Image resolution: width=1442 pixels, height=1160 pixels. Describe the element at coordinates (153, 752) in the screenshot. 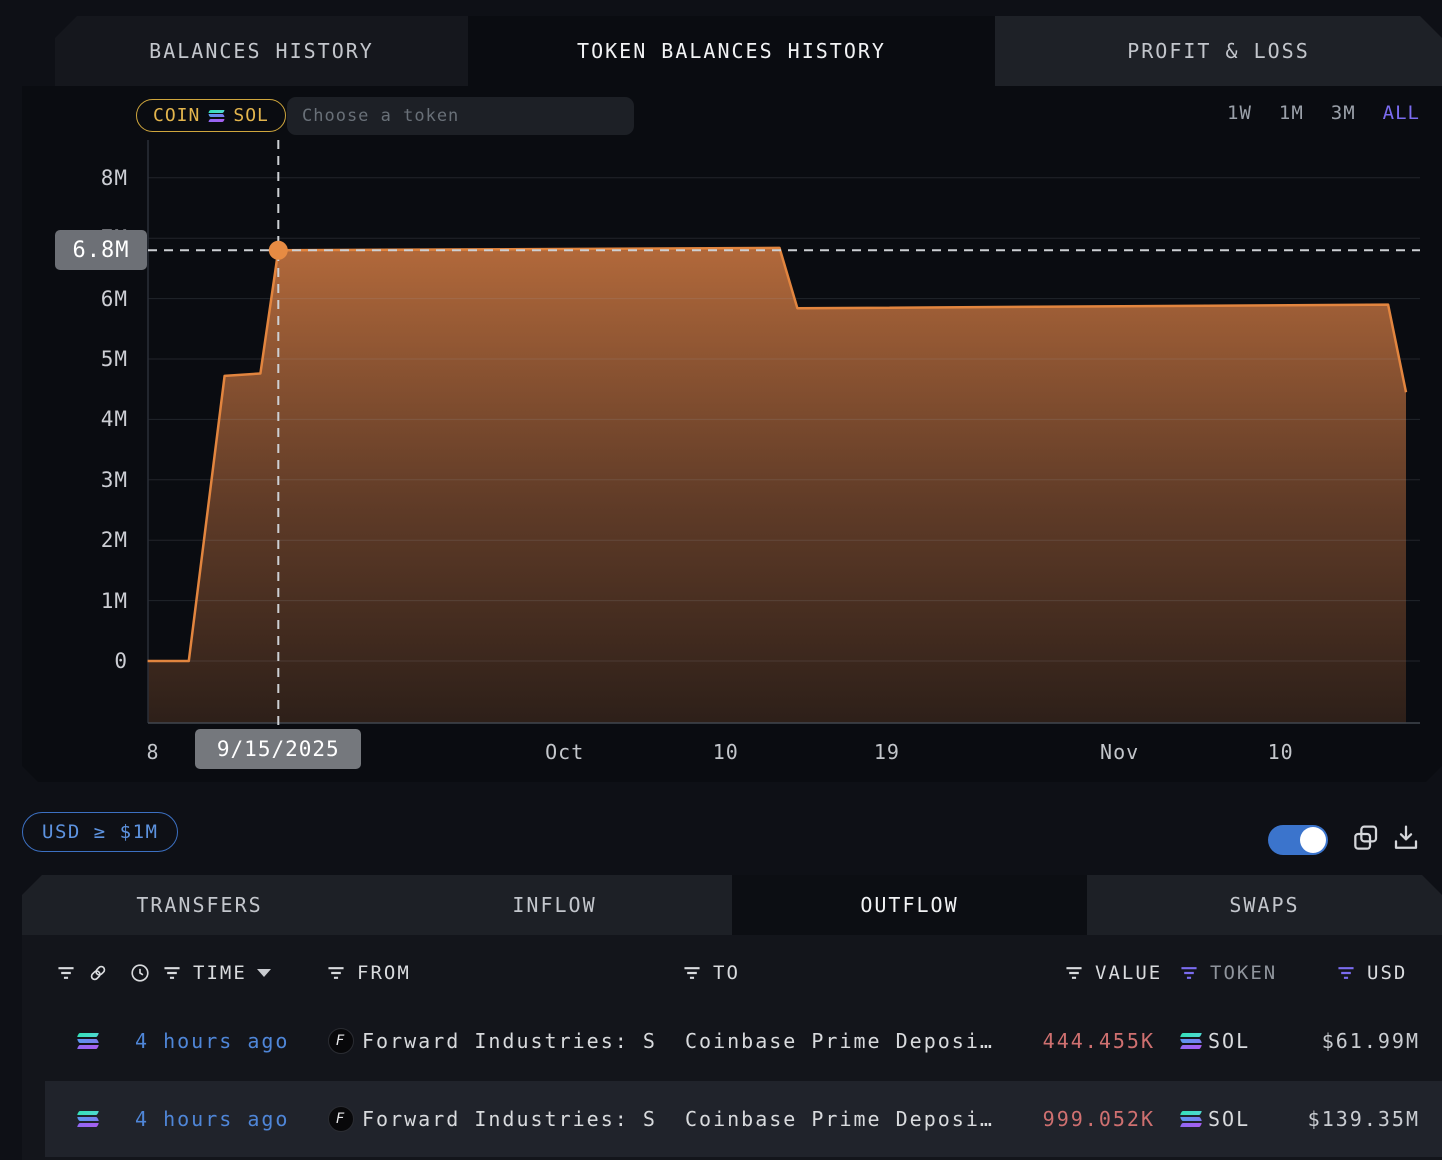

I see `x-tick-label: 8` at that location.